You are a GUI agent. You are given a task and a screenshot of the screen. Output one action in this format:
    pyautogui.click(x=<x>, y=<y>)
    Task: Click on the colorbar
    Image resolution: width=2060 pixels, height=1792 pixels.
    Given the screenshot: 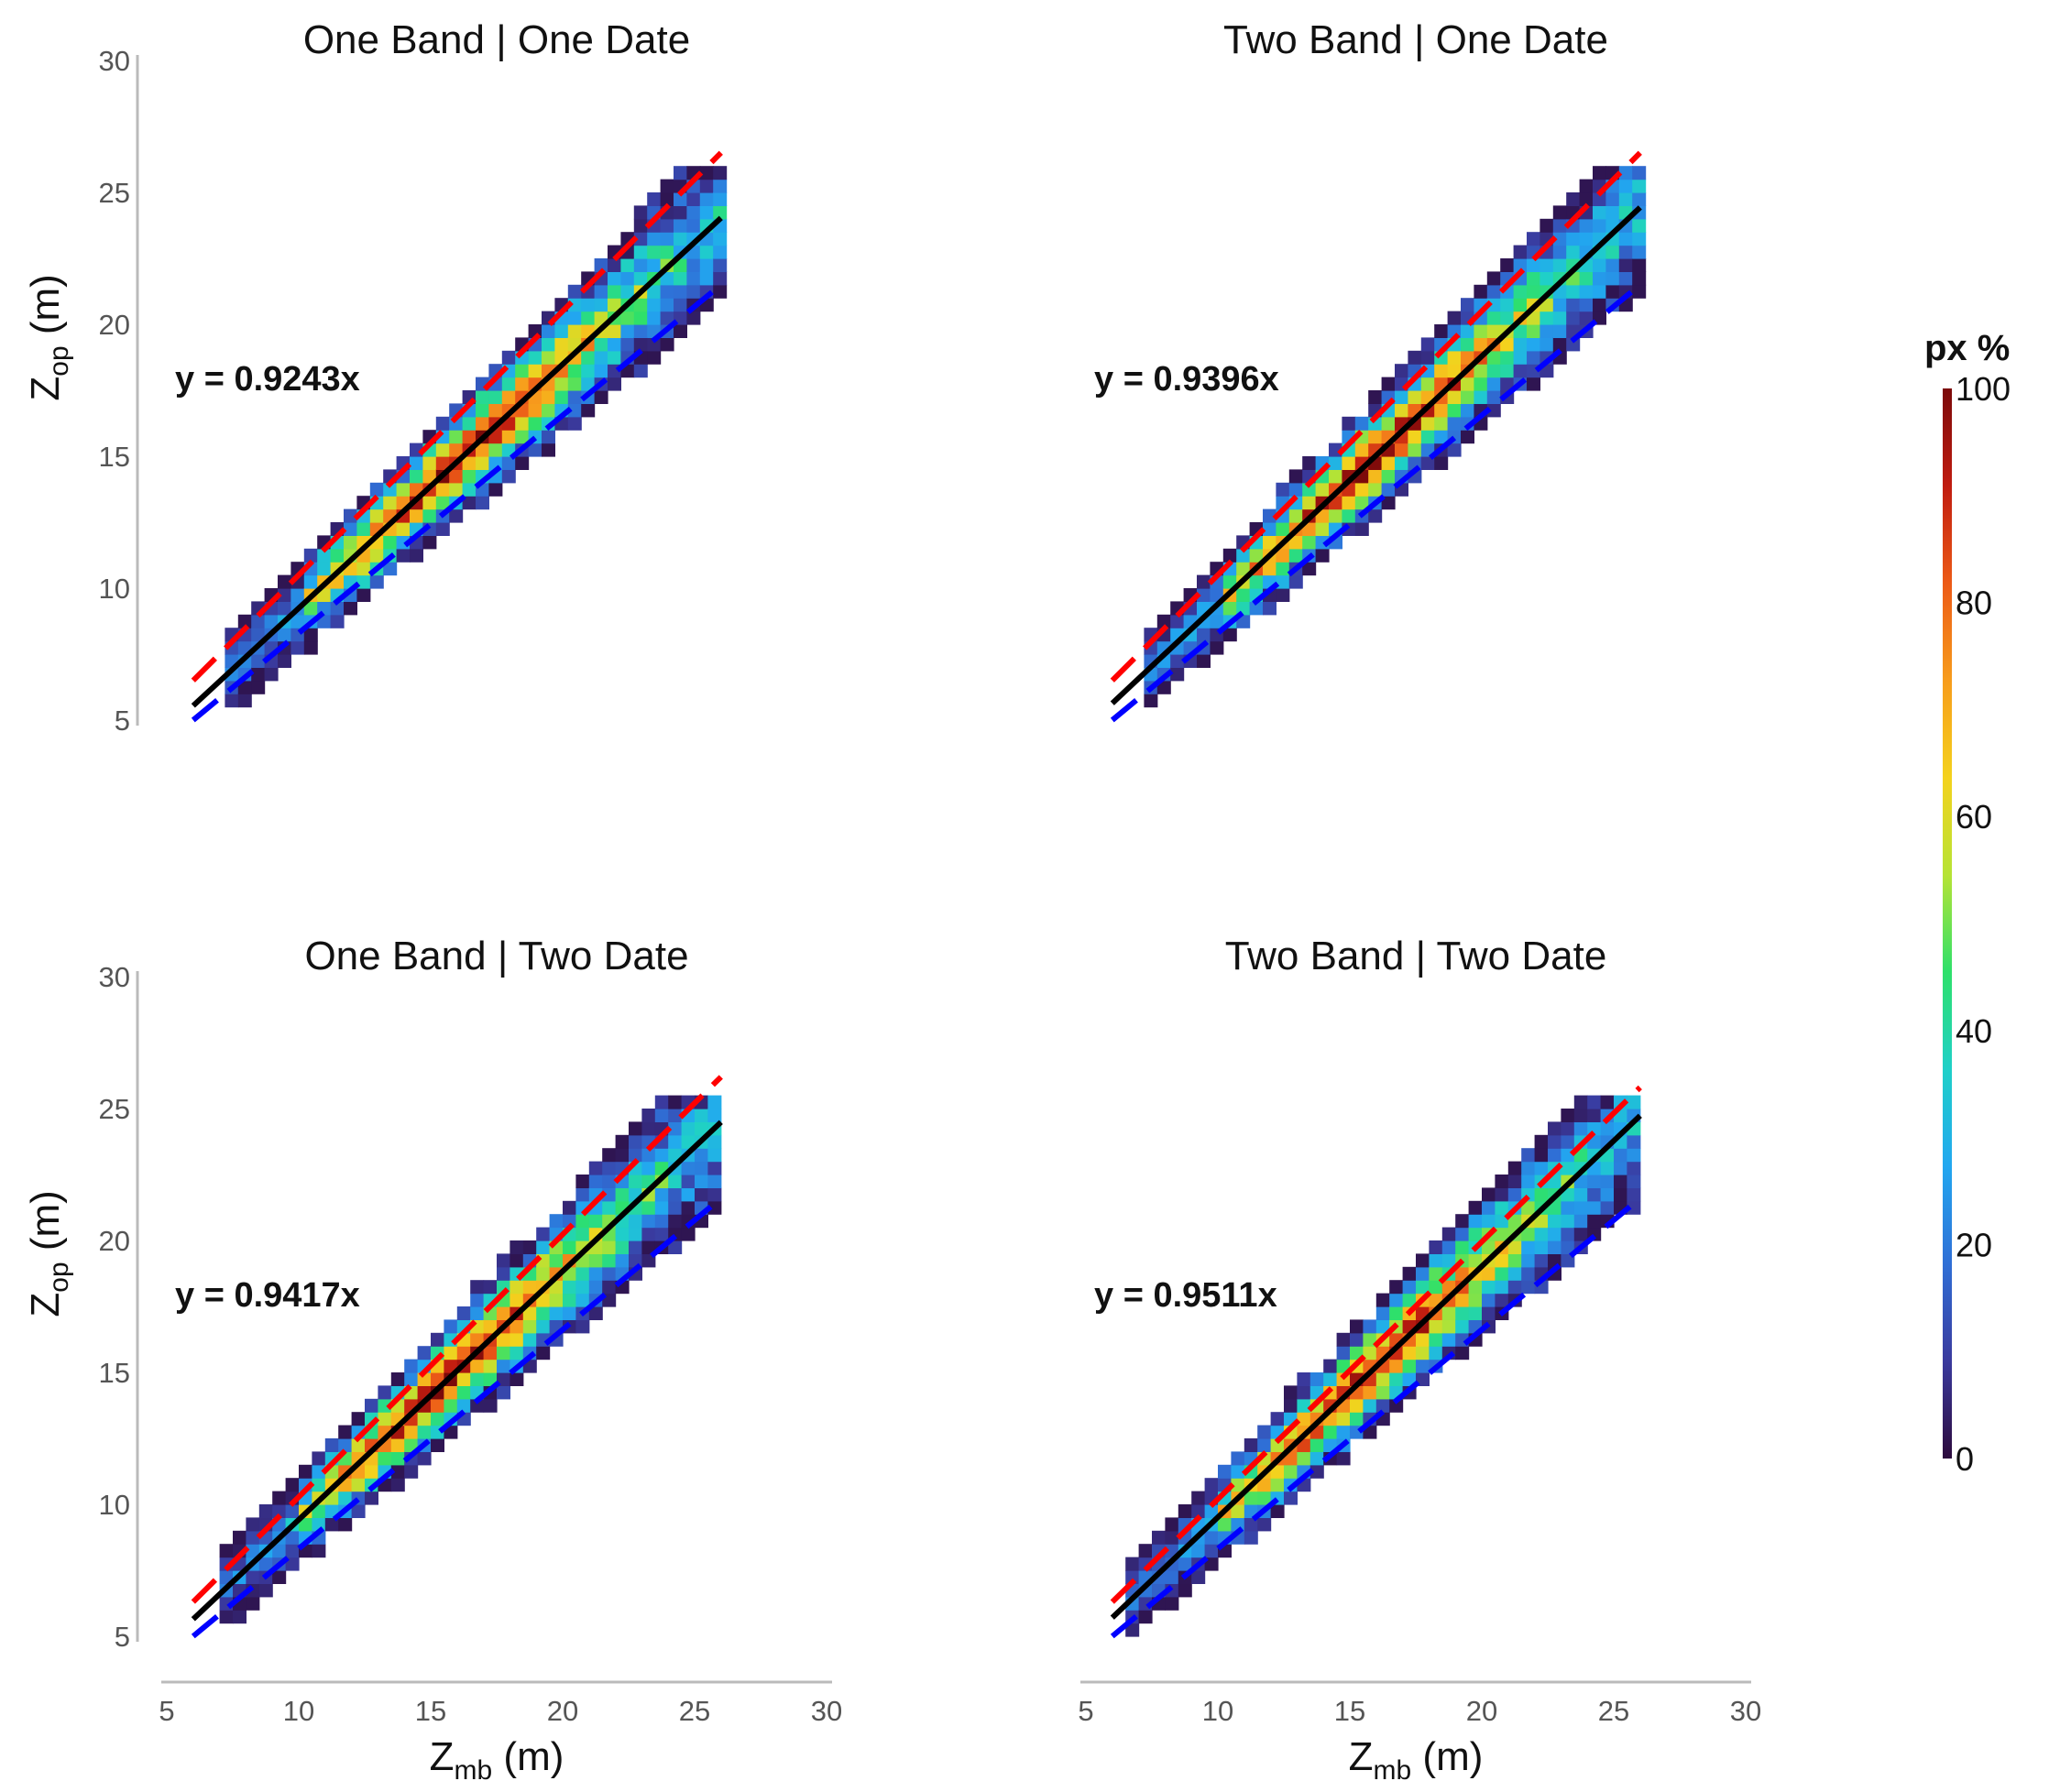 What is the action you would take?
    pyautogui.click(x=1947, y=924)
    